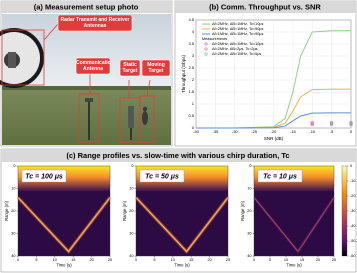  I want to click on label: Moving Target, so click(156, 68).